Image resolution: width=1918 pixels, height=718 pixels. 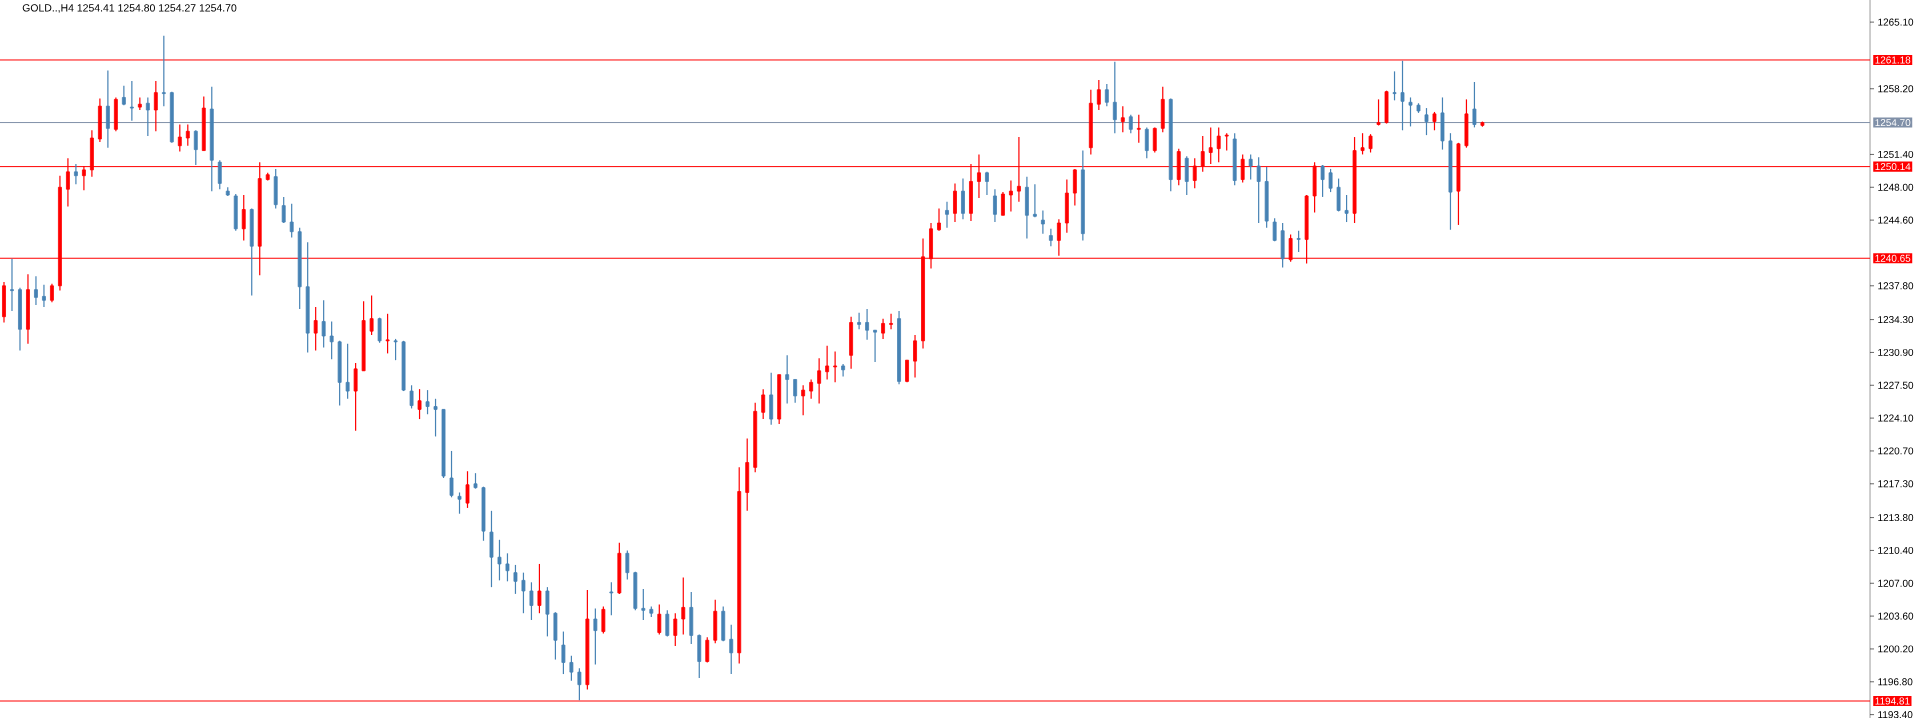 What do you see at coordinates (1896, 154) in the screenshot?
I see `y-tick-label: 1251.40` at bounding box center [1896, 154].